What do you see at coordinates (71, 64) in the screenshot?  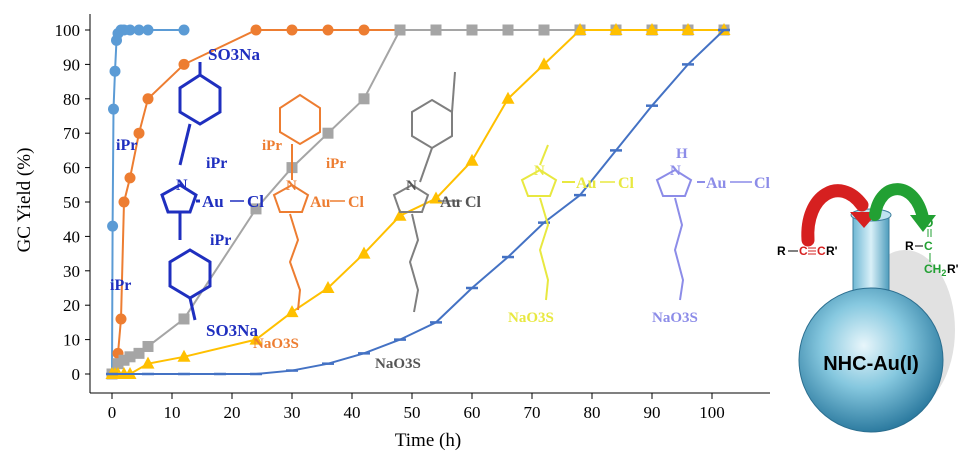 I see `y-tick-label: 90` at bounding box center [71, 64].